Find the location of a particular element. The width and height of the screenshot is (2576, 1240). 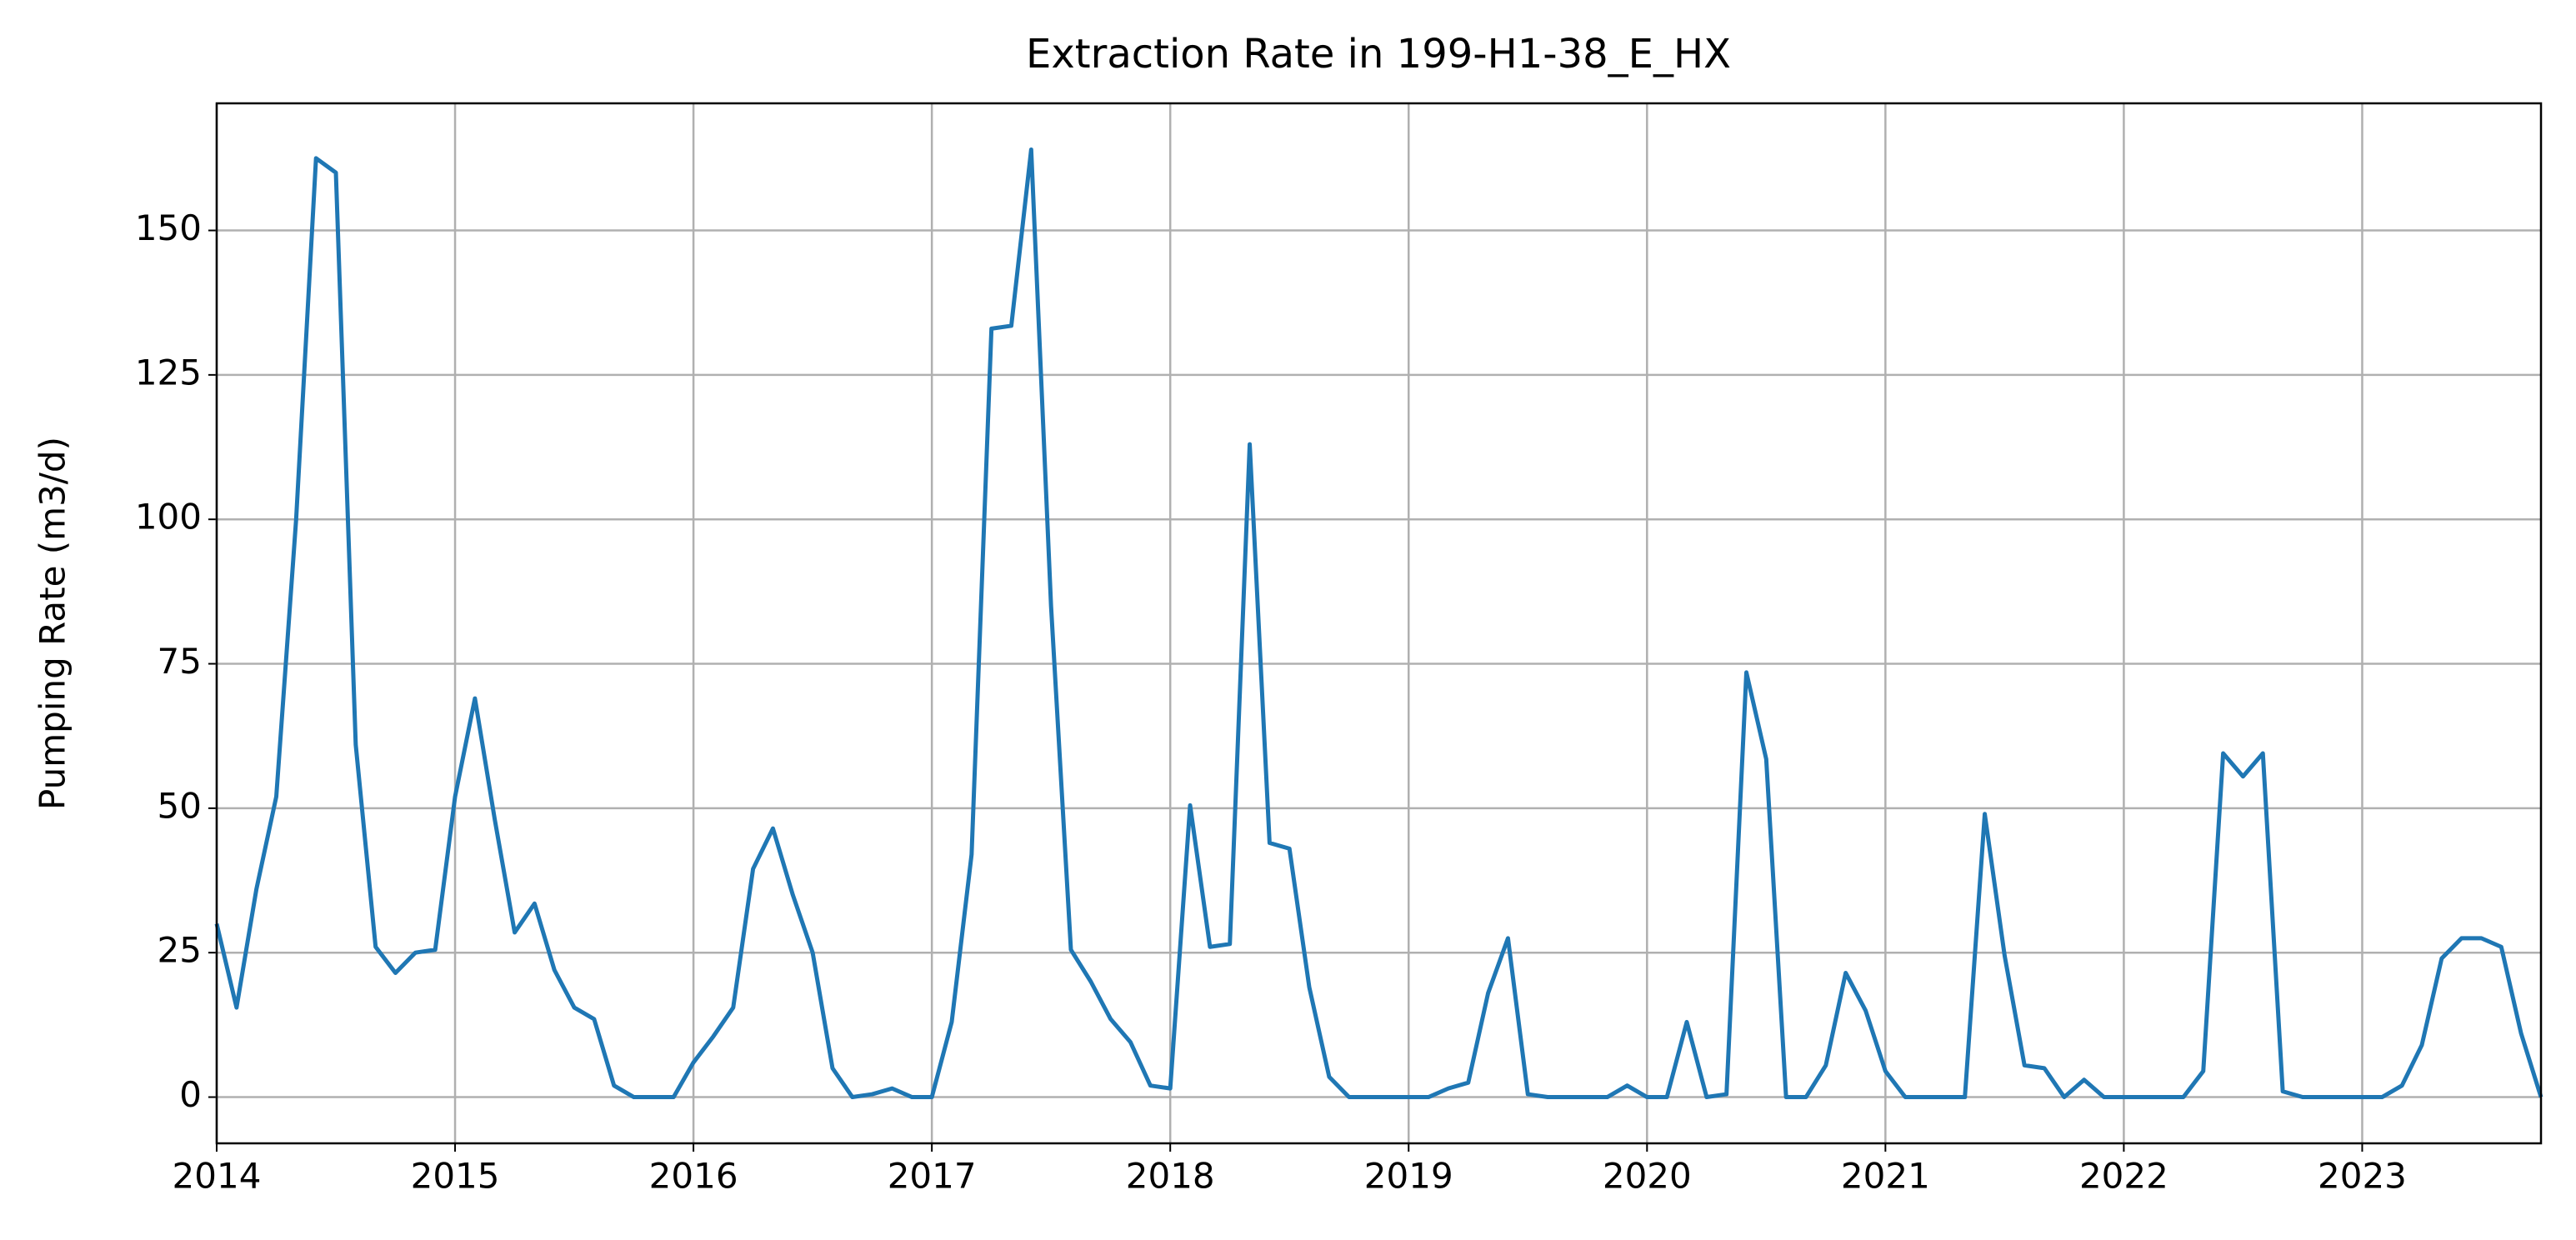

x-tick-label: 2018 is located at coordinates (1171, 1176).